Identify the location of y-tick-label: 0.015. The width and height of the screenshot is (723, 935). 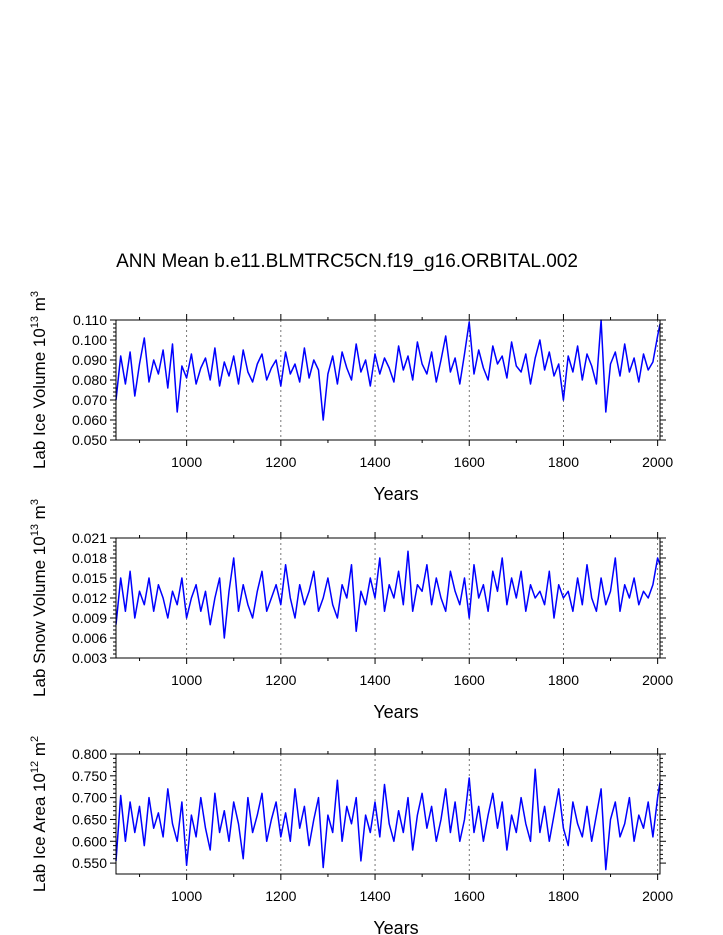
(89, 578).